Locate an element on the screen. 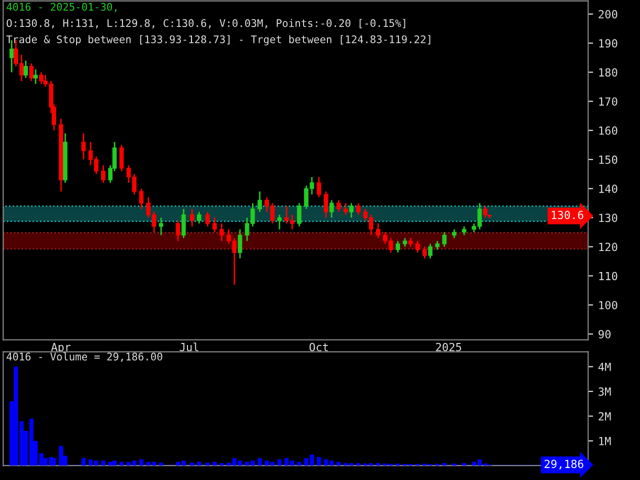 Image resolution: width=640 pixels, height=480 pixels. y-tick-label: 170 is located at coordinates (608, 101).